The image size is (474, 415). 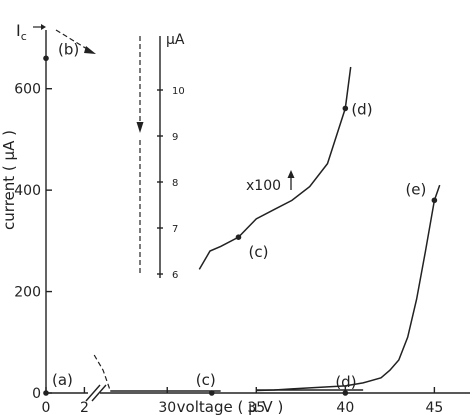 What do you see at coordinates (68, 49) in the screenshot?
I see `point-label: (b)` at bounding box center [68, 49].